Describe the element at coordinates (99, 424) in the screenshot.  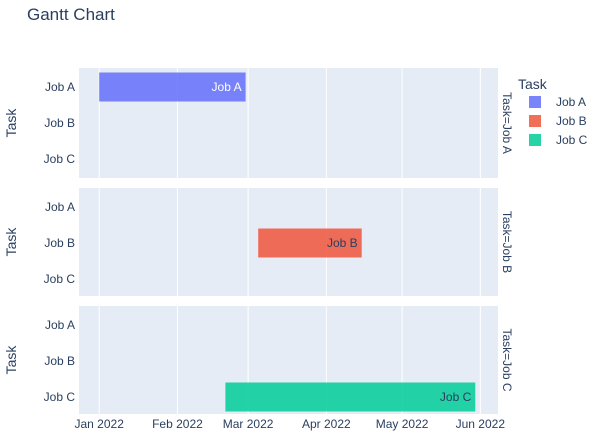
I see `x-tick-label: Jan 2022` at that location.